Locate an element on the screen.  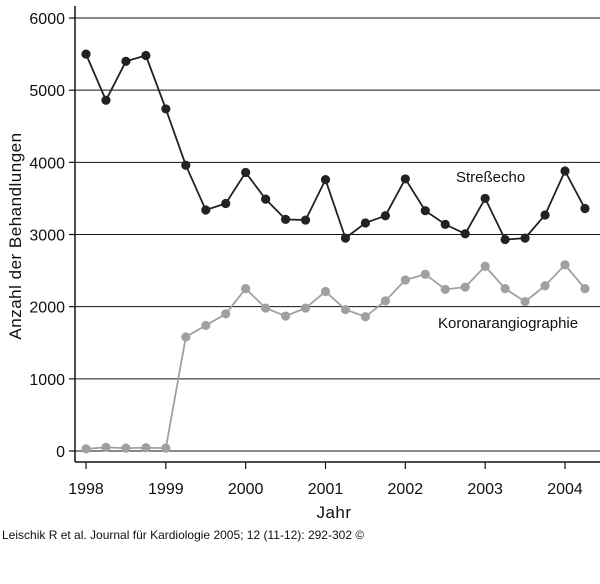
x-tick-label: 2001 is located at coordinates (326, 489).